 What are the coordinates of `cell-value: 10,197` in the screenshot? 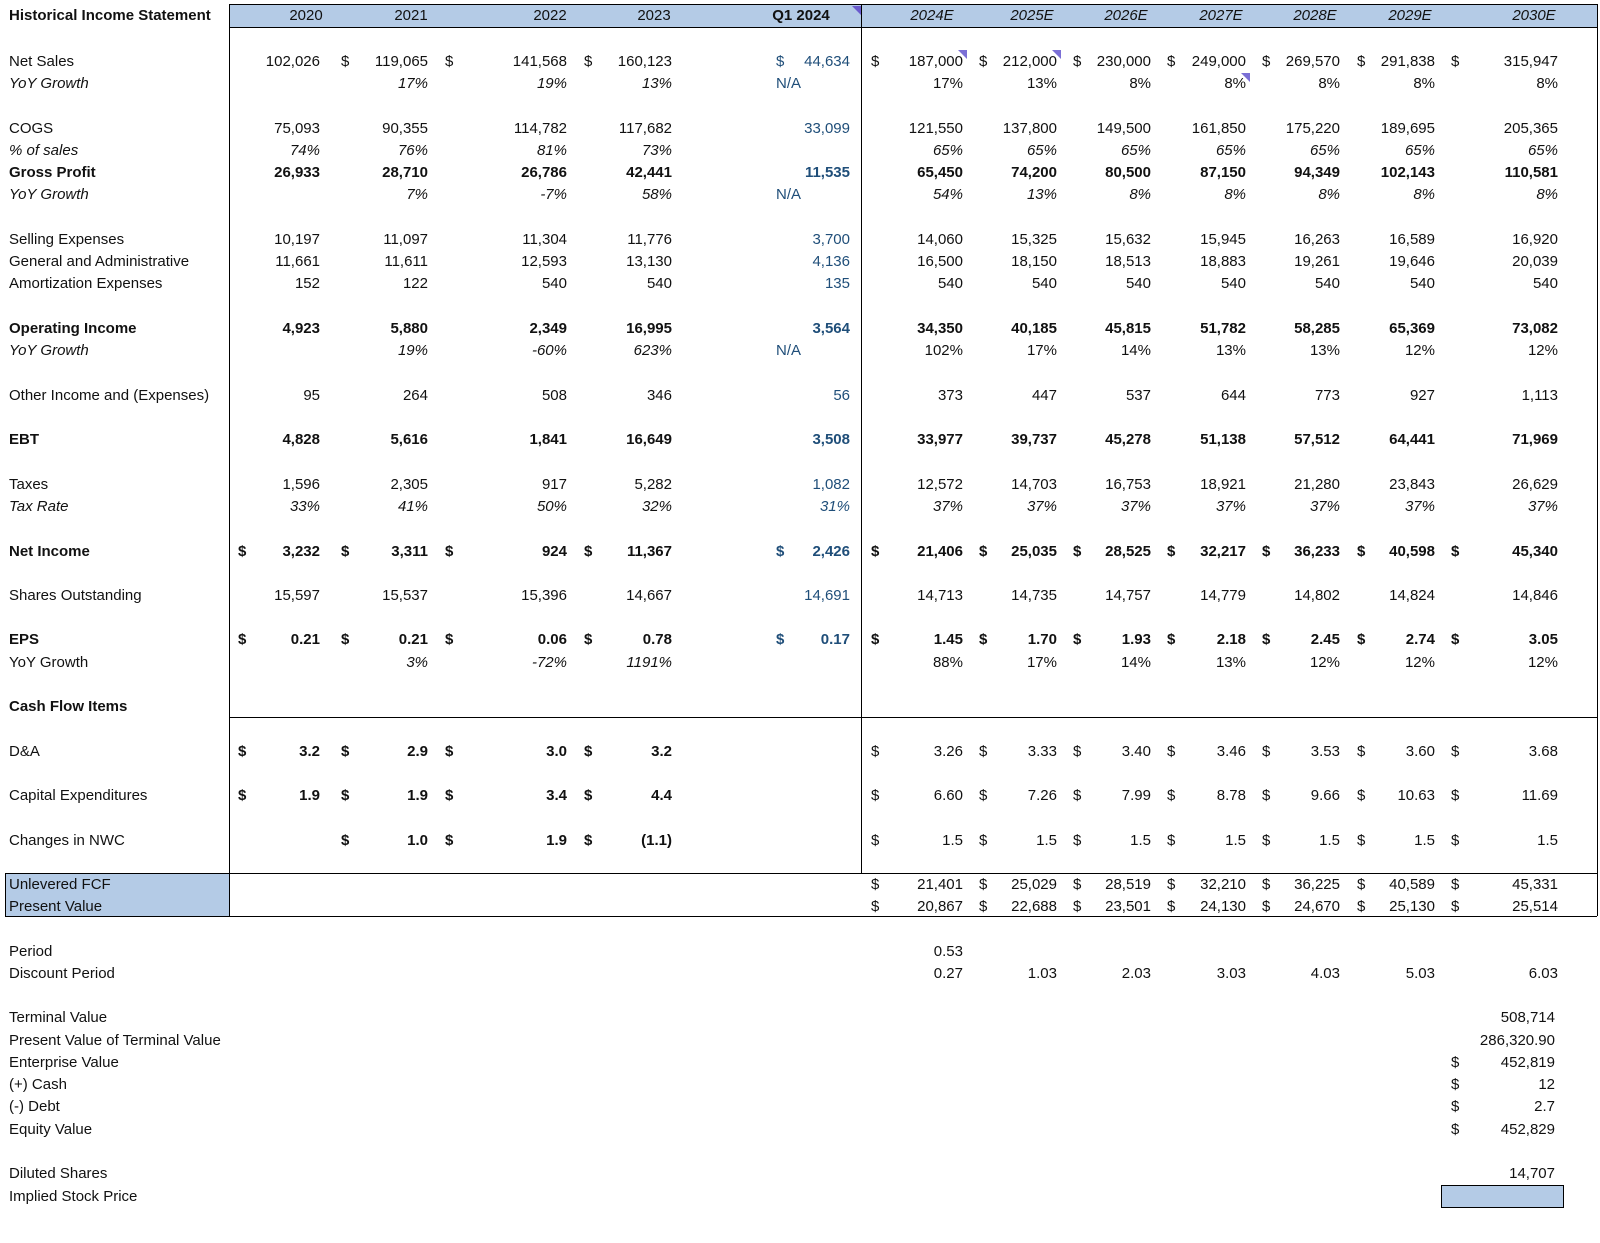 It's located at (297, 239).